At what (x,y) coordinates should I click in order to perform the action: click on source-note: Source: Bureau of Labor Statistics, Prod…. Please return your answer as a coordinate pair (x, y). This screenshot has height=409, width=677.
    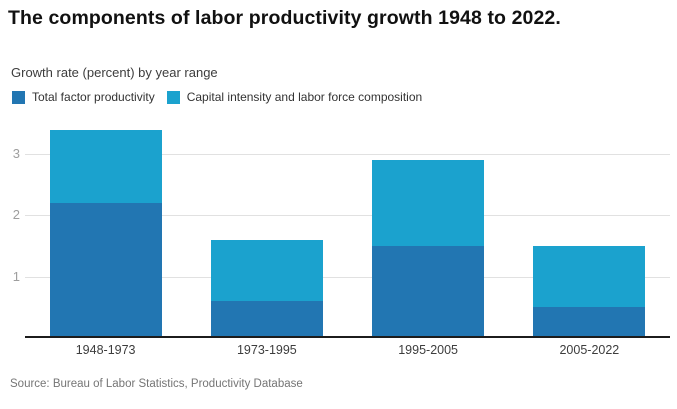
    Looking at the image, I should click on (156, 384).